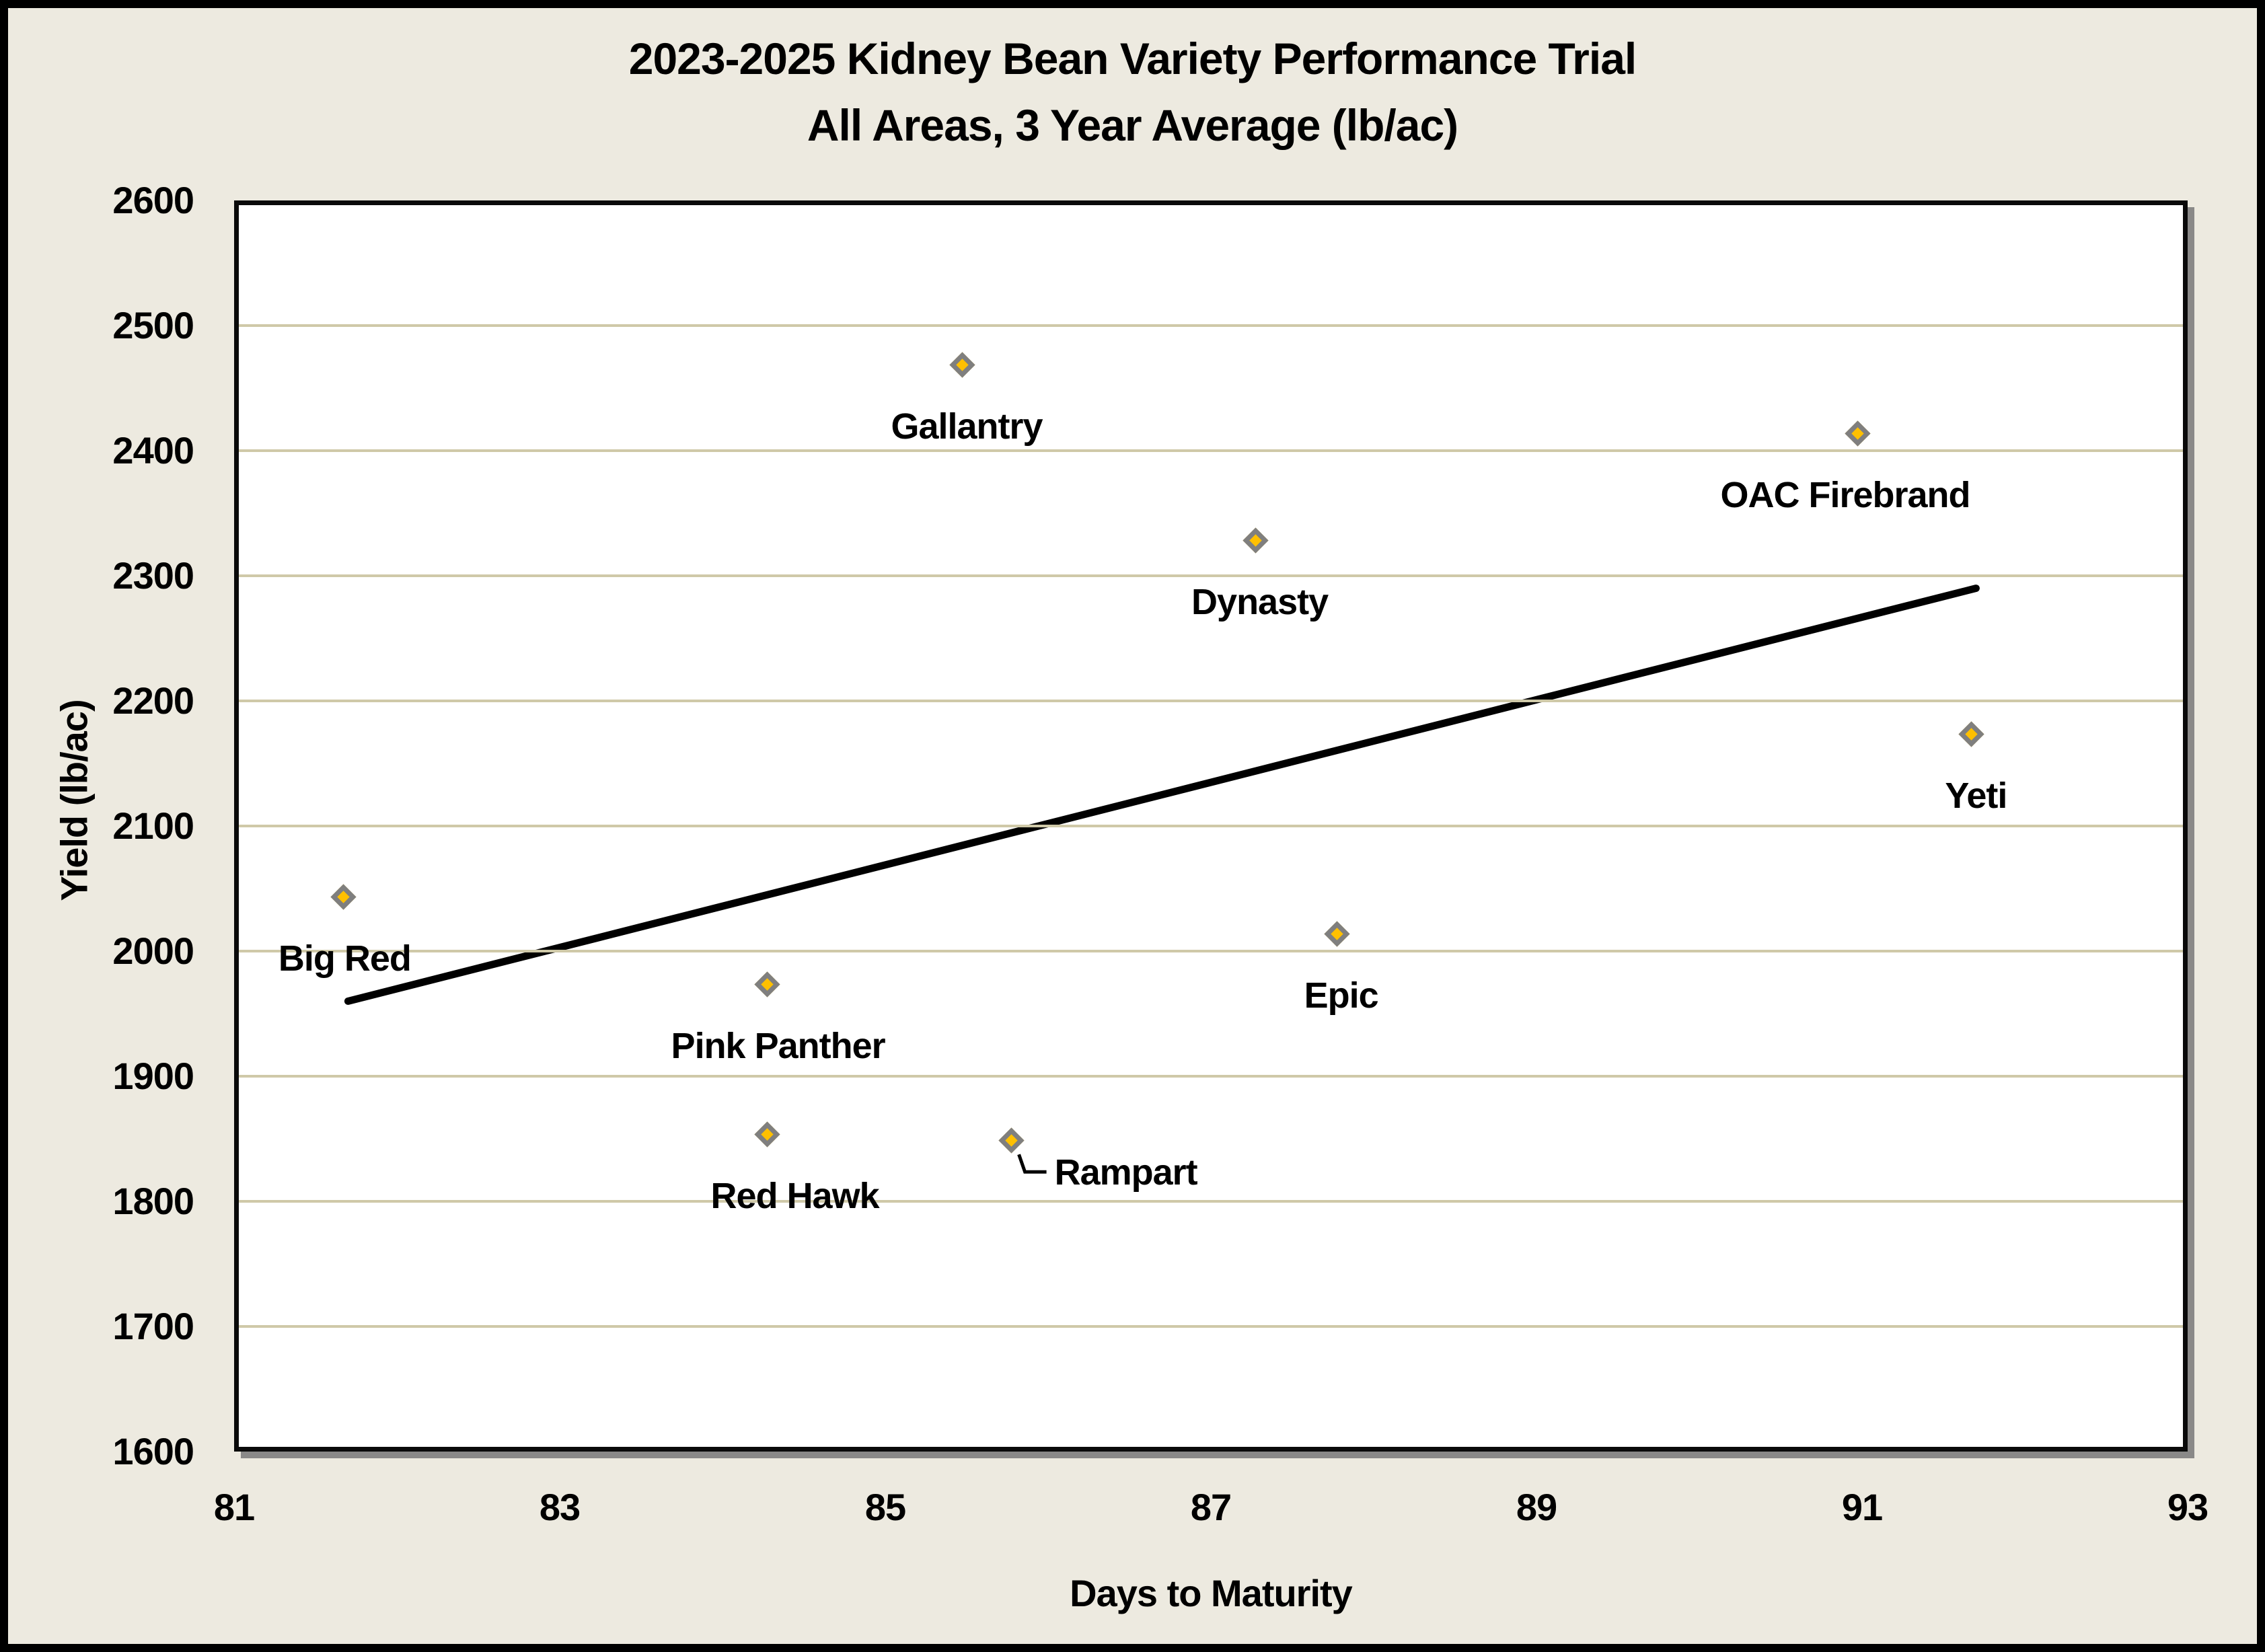 The height and width of the screenshot is (1652, 2265). I want to click on y-tick-label: 1900, so click(153, 1076).